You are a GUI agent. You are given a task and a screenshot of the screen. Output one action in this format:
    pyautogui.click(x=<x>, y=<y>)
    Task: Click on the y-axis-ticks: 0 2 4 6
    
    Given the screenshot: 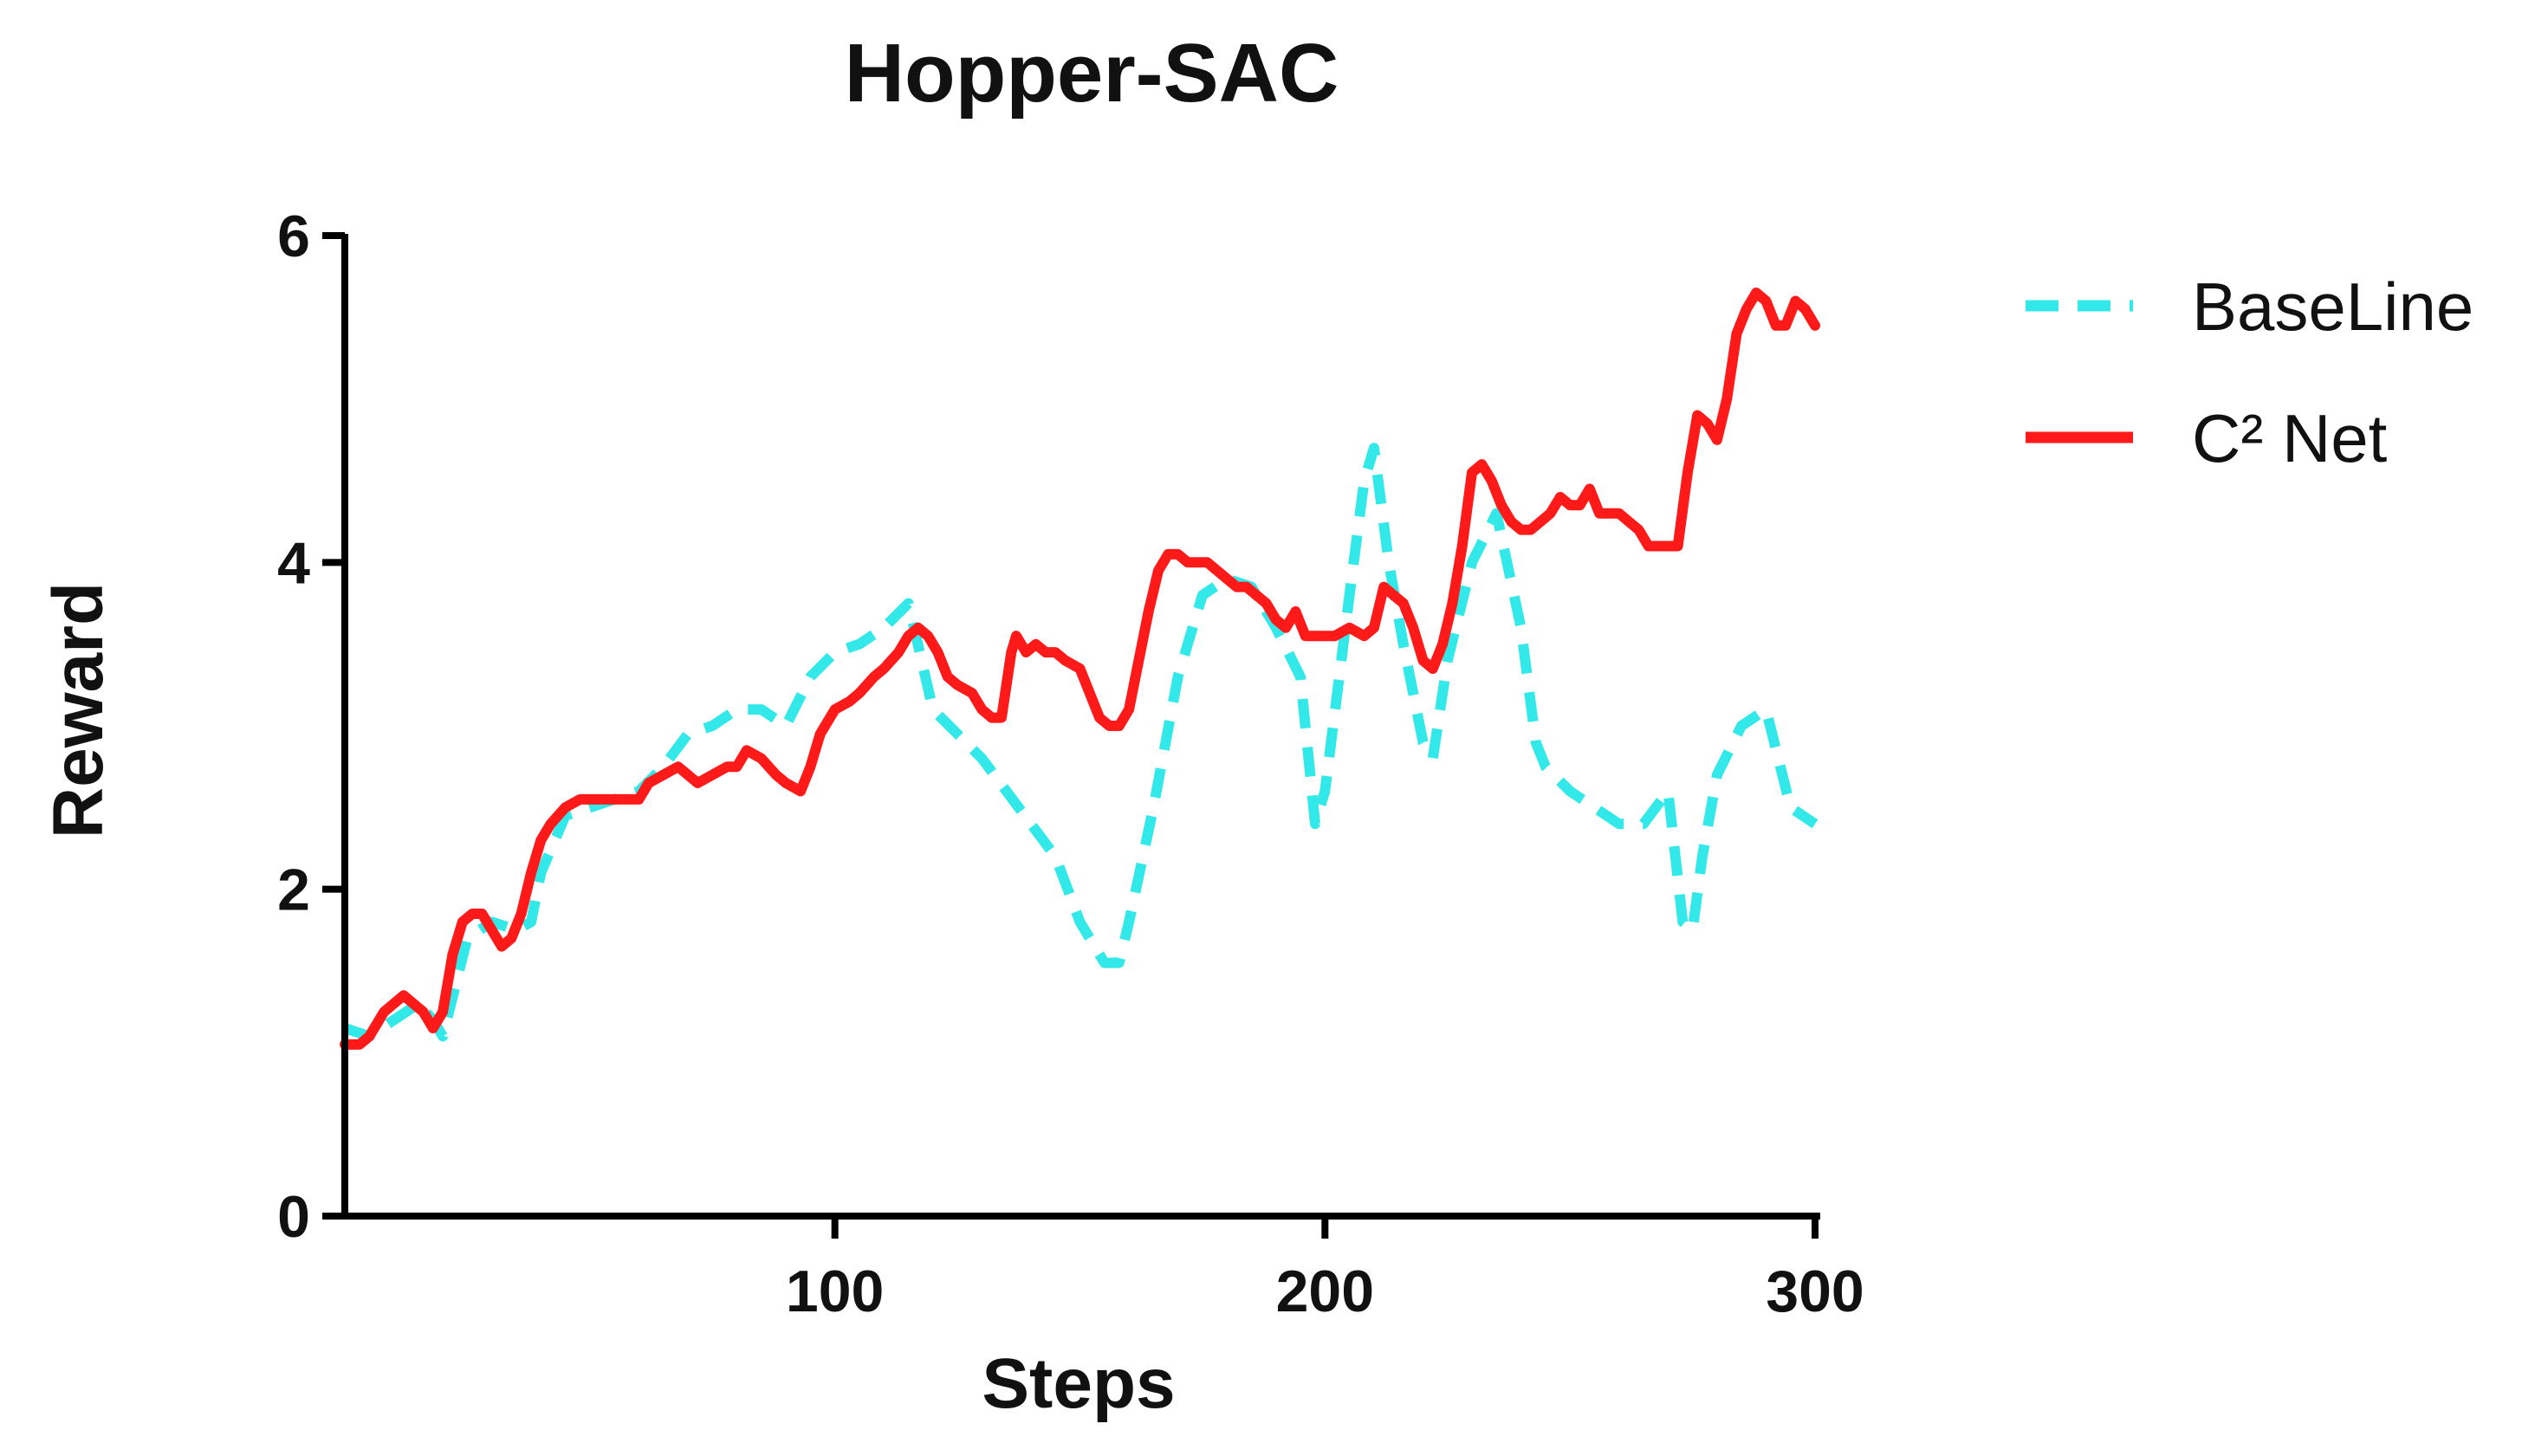 What is the action you would take?
    pyautogui.click(x=311, y=727)
    